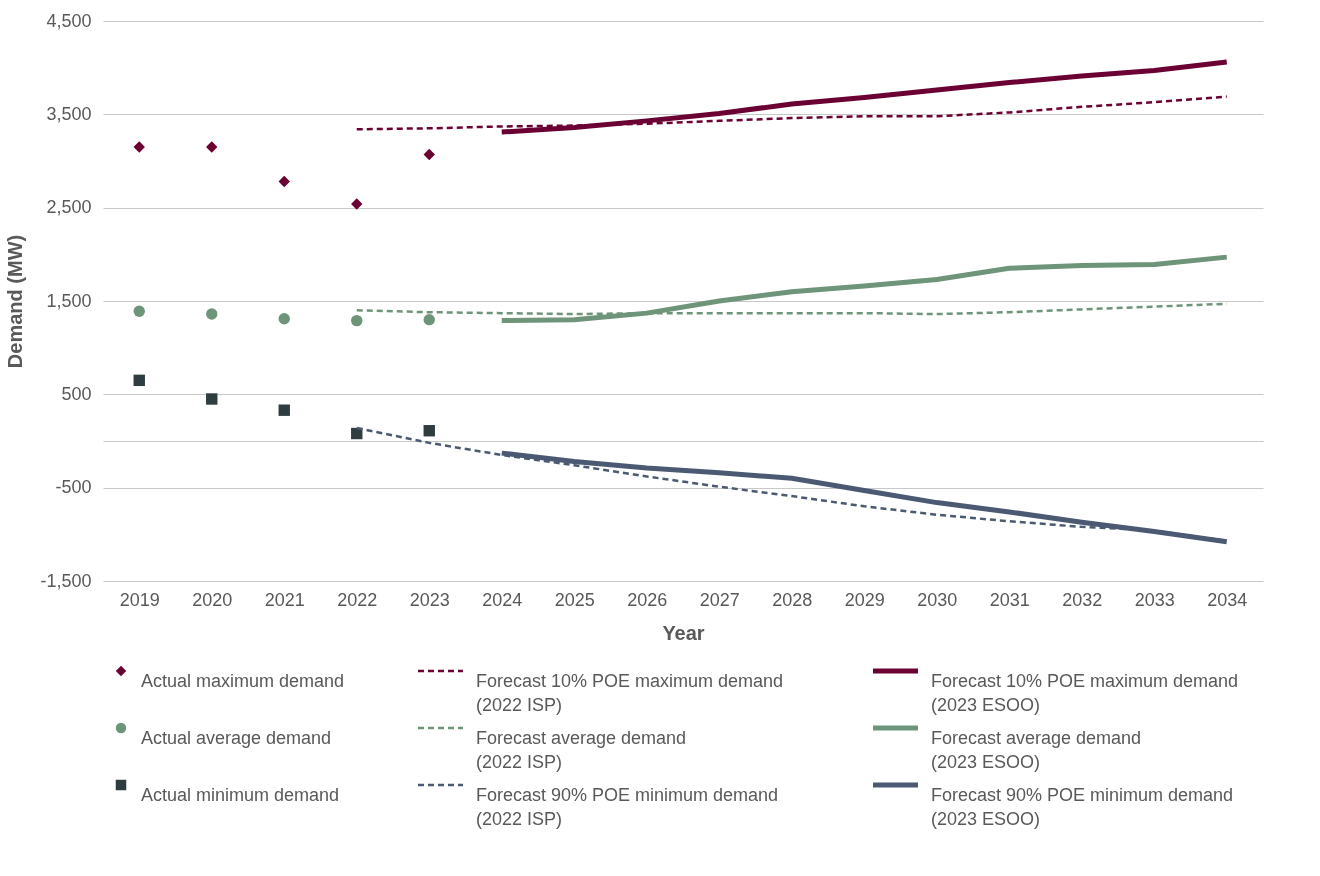 Image resolution: width=1320 pixels, height=876 pixels. Describe the element at coordinates (357, 599) in the screenshot. I see `x-tick-label: 2022` at that location.